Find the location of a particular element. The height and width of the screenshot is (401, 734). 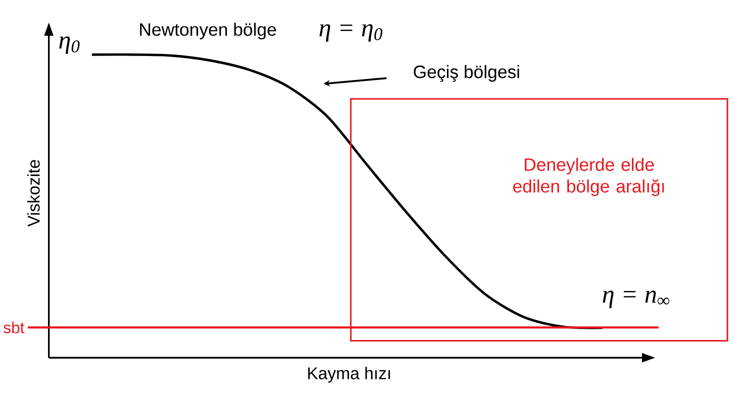

text: Newtonyen bölge is located at coordinates (208, 31).